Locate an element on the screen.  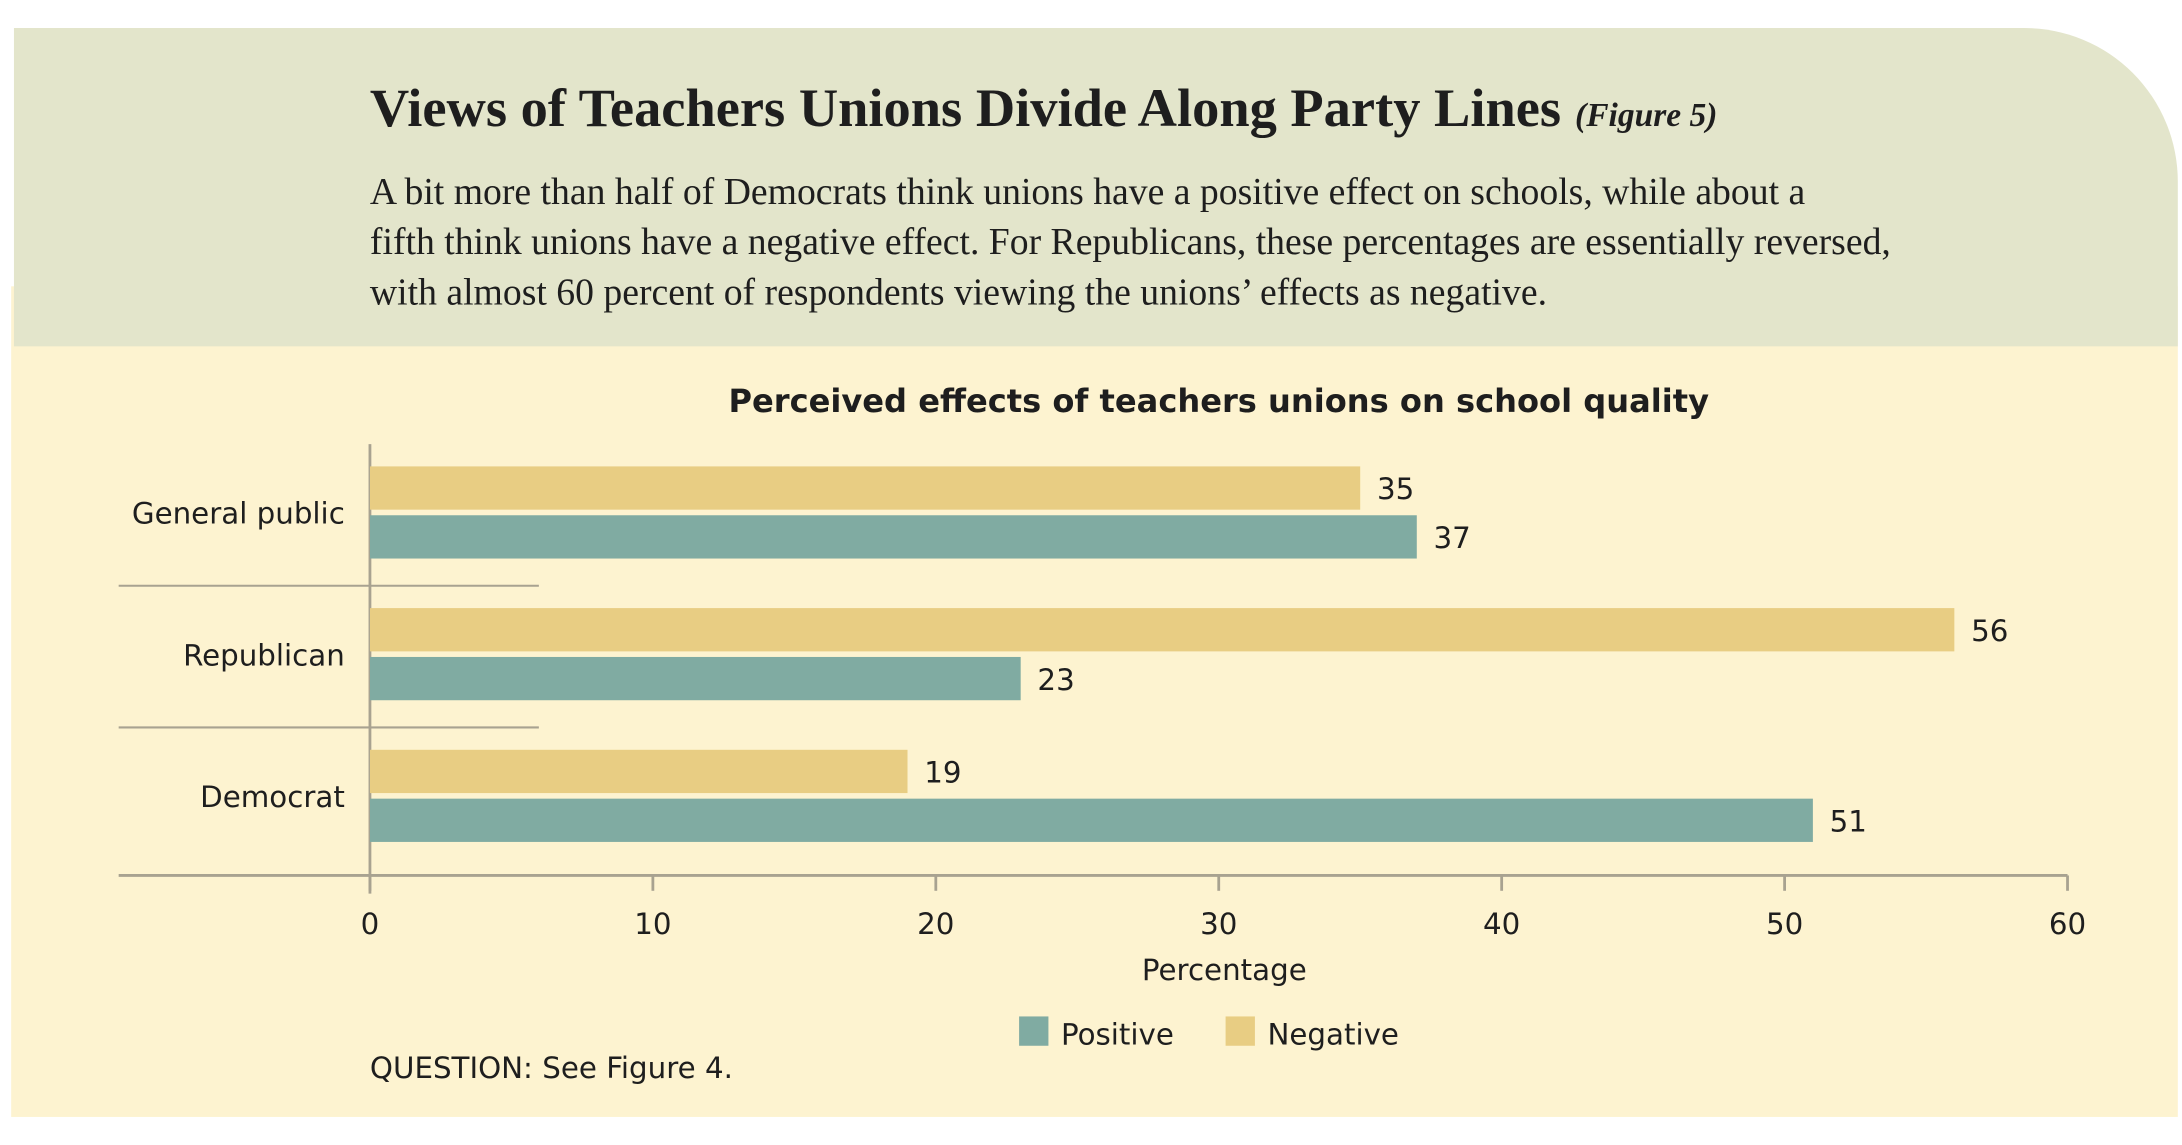
legend-label: Positive is located at coordinates (1117, 1034).